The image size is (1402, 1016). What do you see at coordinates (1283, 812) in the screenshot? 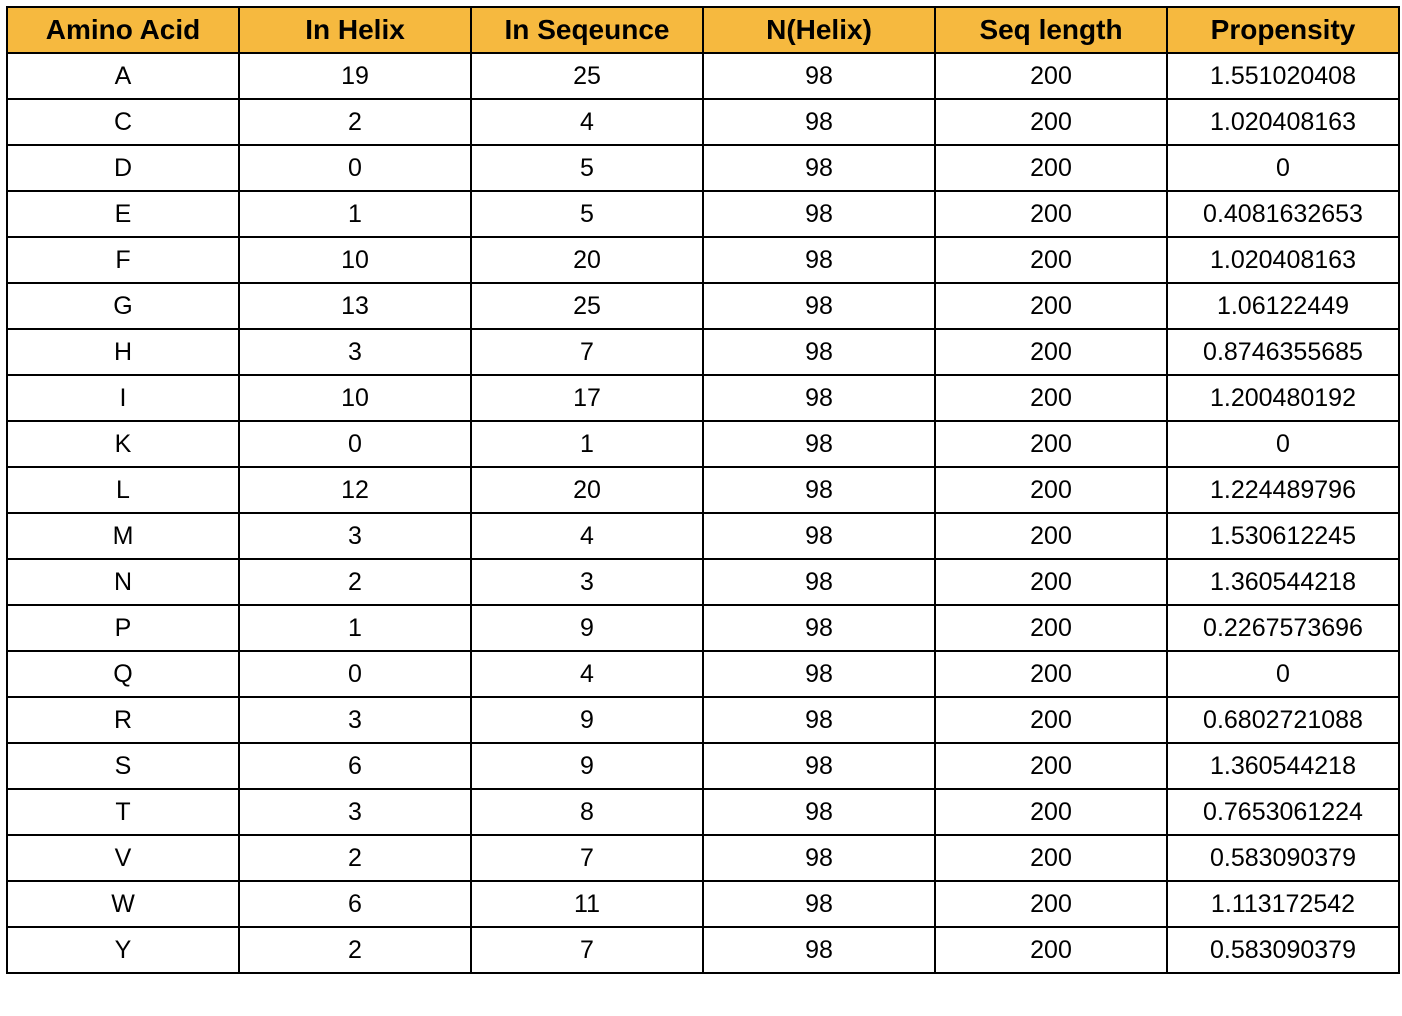
I see `cell-propensity: 0.7653061224` at bounding box center [1283, 812].